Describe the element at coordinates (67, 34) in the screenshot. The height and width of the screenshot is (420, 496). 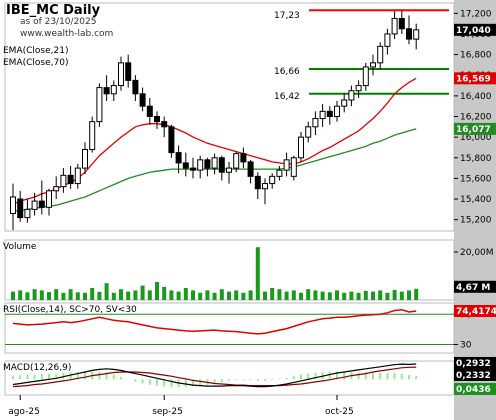
I see `chart-source: www.wealth-lab.com` at that location.